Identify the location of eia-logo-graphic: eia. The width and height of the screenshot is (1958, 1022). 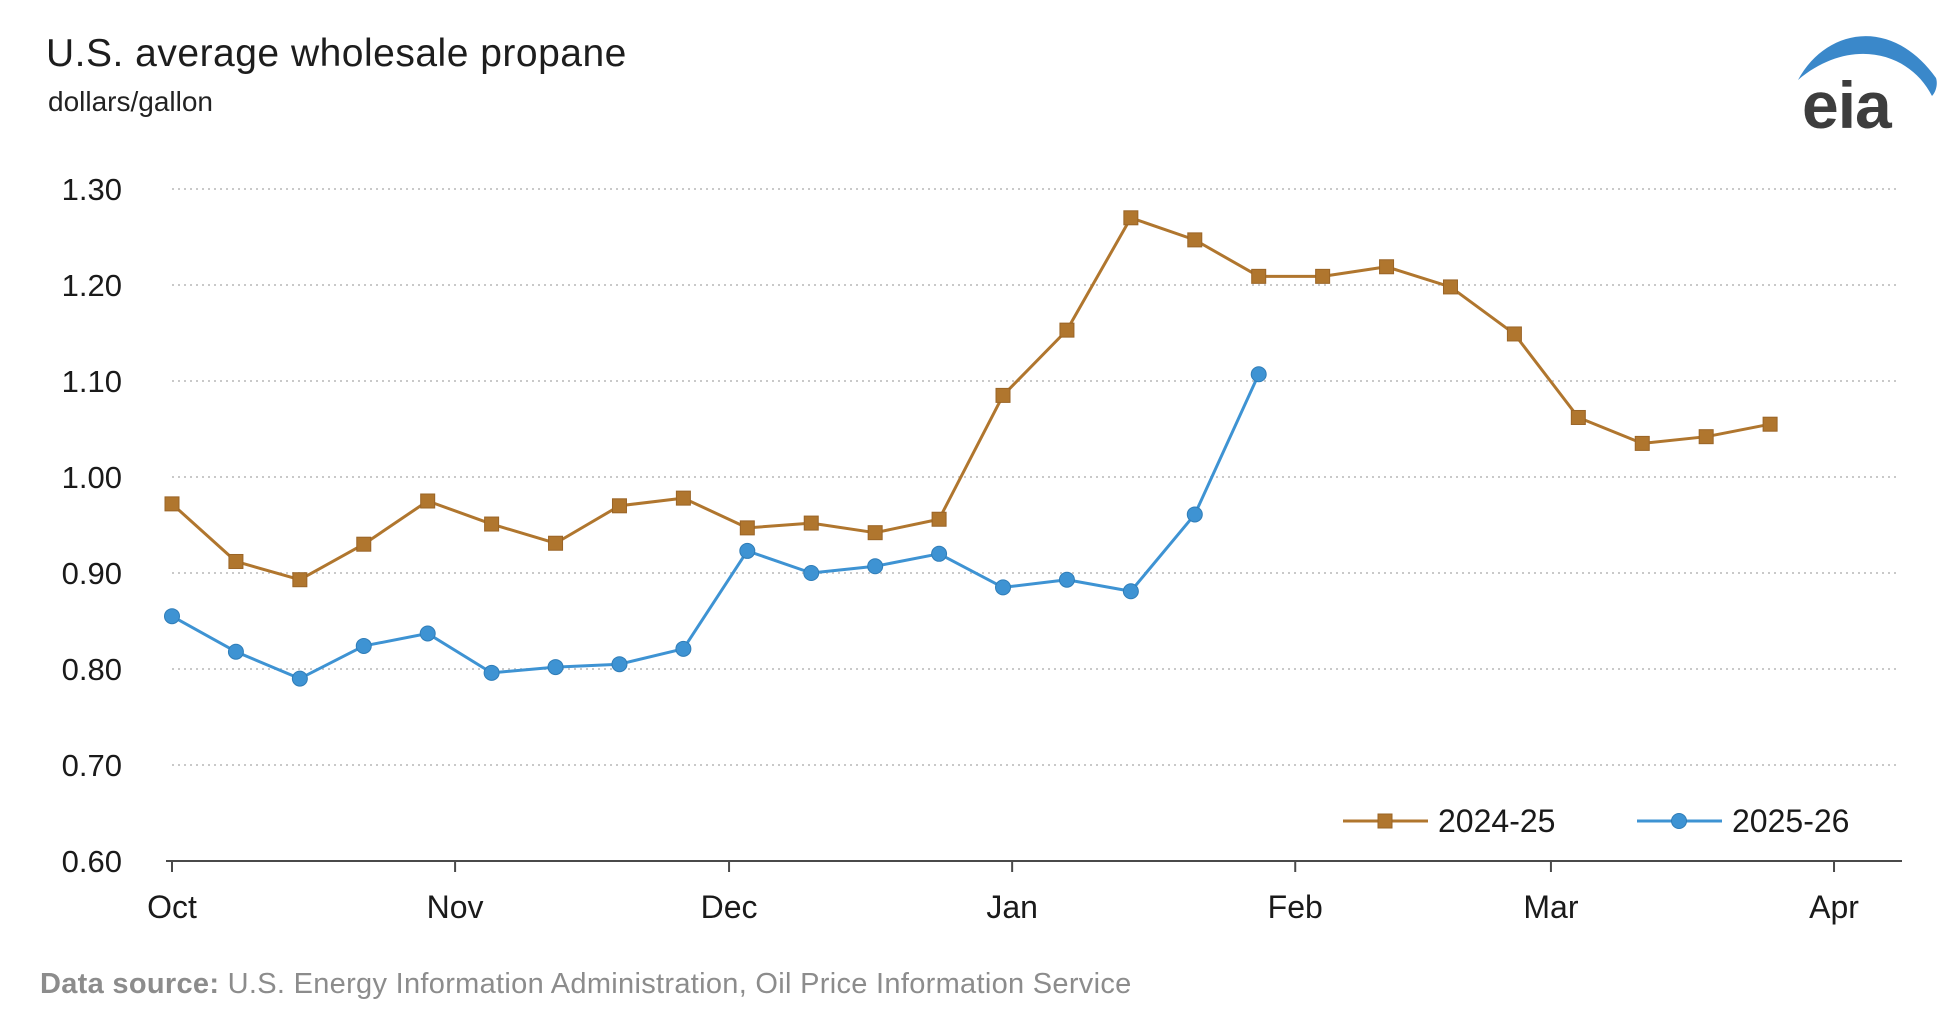
(1867, 89).